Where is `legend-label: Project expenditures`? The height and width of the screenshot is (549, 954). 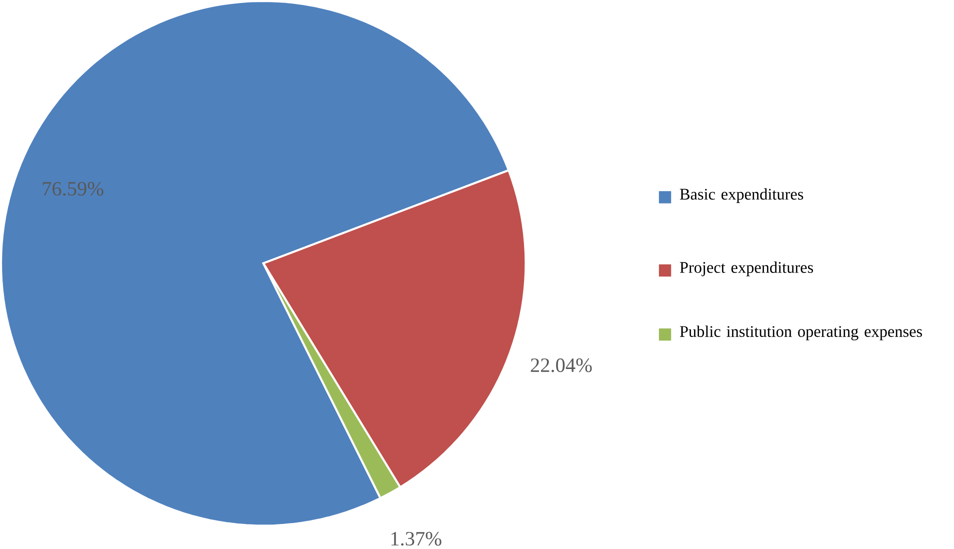
legend-label: Project expenditures is located at coordinates (747, 268).